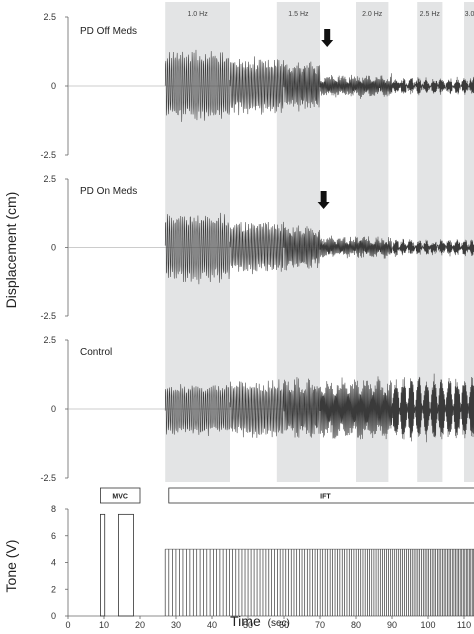 The image size is (474, 634). I want to click on frequency-band-label-0: 1.0 Hz, so click(197, 14).